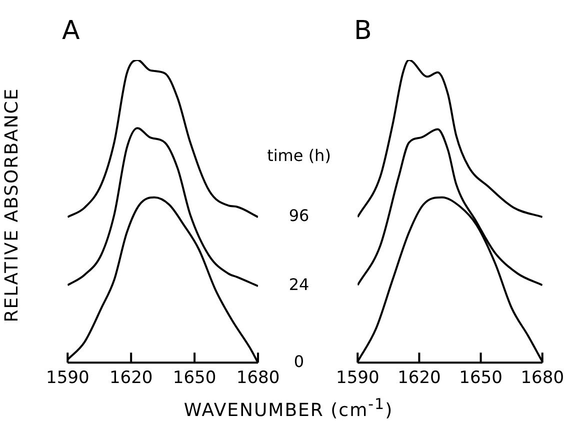  What do you see at coordinates (71, 31) in the screenshot?
I see `chart-title: A` at bounding box center [71, 31].